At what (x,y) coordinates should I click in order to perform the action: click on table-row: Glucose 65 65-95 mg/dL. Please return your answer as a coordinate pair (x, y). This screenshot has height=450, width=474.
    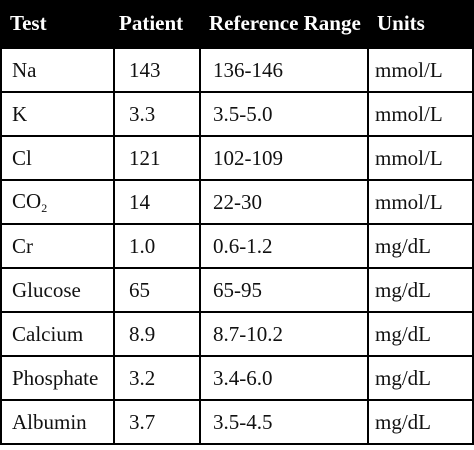
    Looking at the image, I should click on (237, 290).